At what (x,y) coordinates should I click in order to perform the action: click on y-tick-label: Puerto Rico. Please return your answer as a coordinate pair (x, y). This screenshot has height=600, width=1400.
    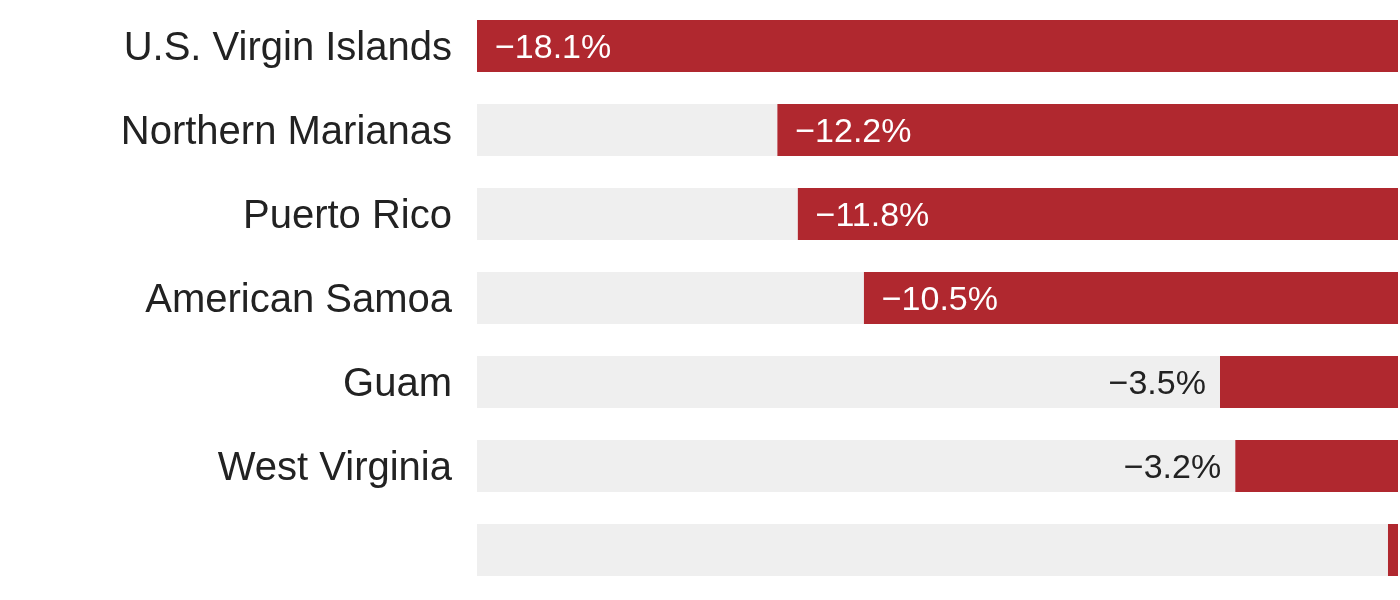
    Looking at the image, I should click on (347, 214).